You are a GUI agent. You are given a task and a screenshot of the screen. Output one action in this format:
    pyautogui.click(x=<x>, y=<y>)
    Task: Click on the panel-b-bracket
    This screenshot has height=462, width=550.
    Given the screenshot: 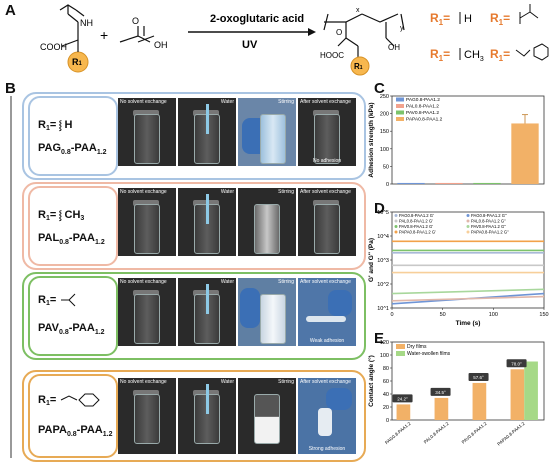 What is the action you would take?
    pyautogui.click(x=15, y=277)
    